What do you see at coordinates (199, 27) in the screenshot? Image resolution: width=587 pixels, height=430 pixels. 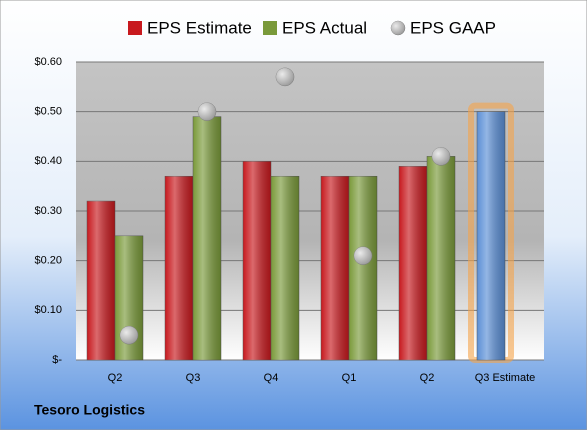 I see `legend-label: EPS Estimate` at bounding box center [199, 27].